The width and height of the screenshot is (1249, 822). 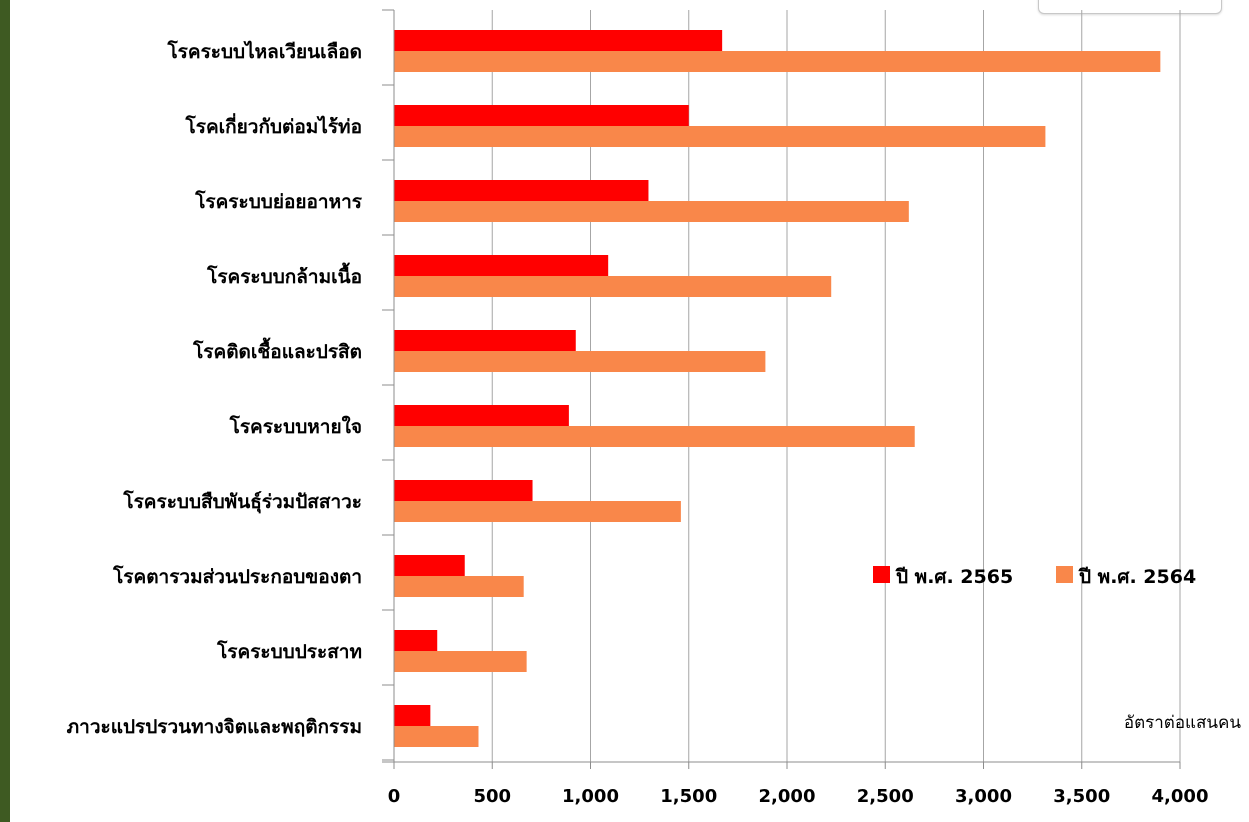 I want to click on legend-label-2564: ปี พ.ศ. 2564, so click(x=1137, y=577).